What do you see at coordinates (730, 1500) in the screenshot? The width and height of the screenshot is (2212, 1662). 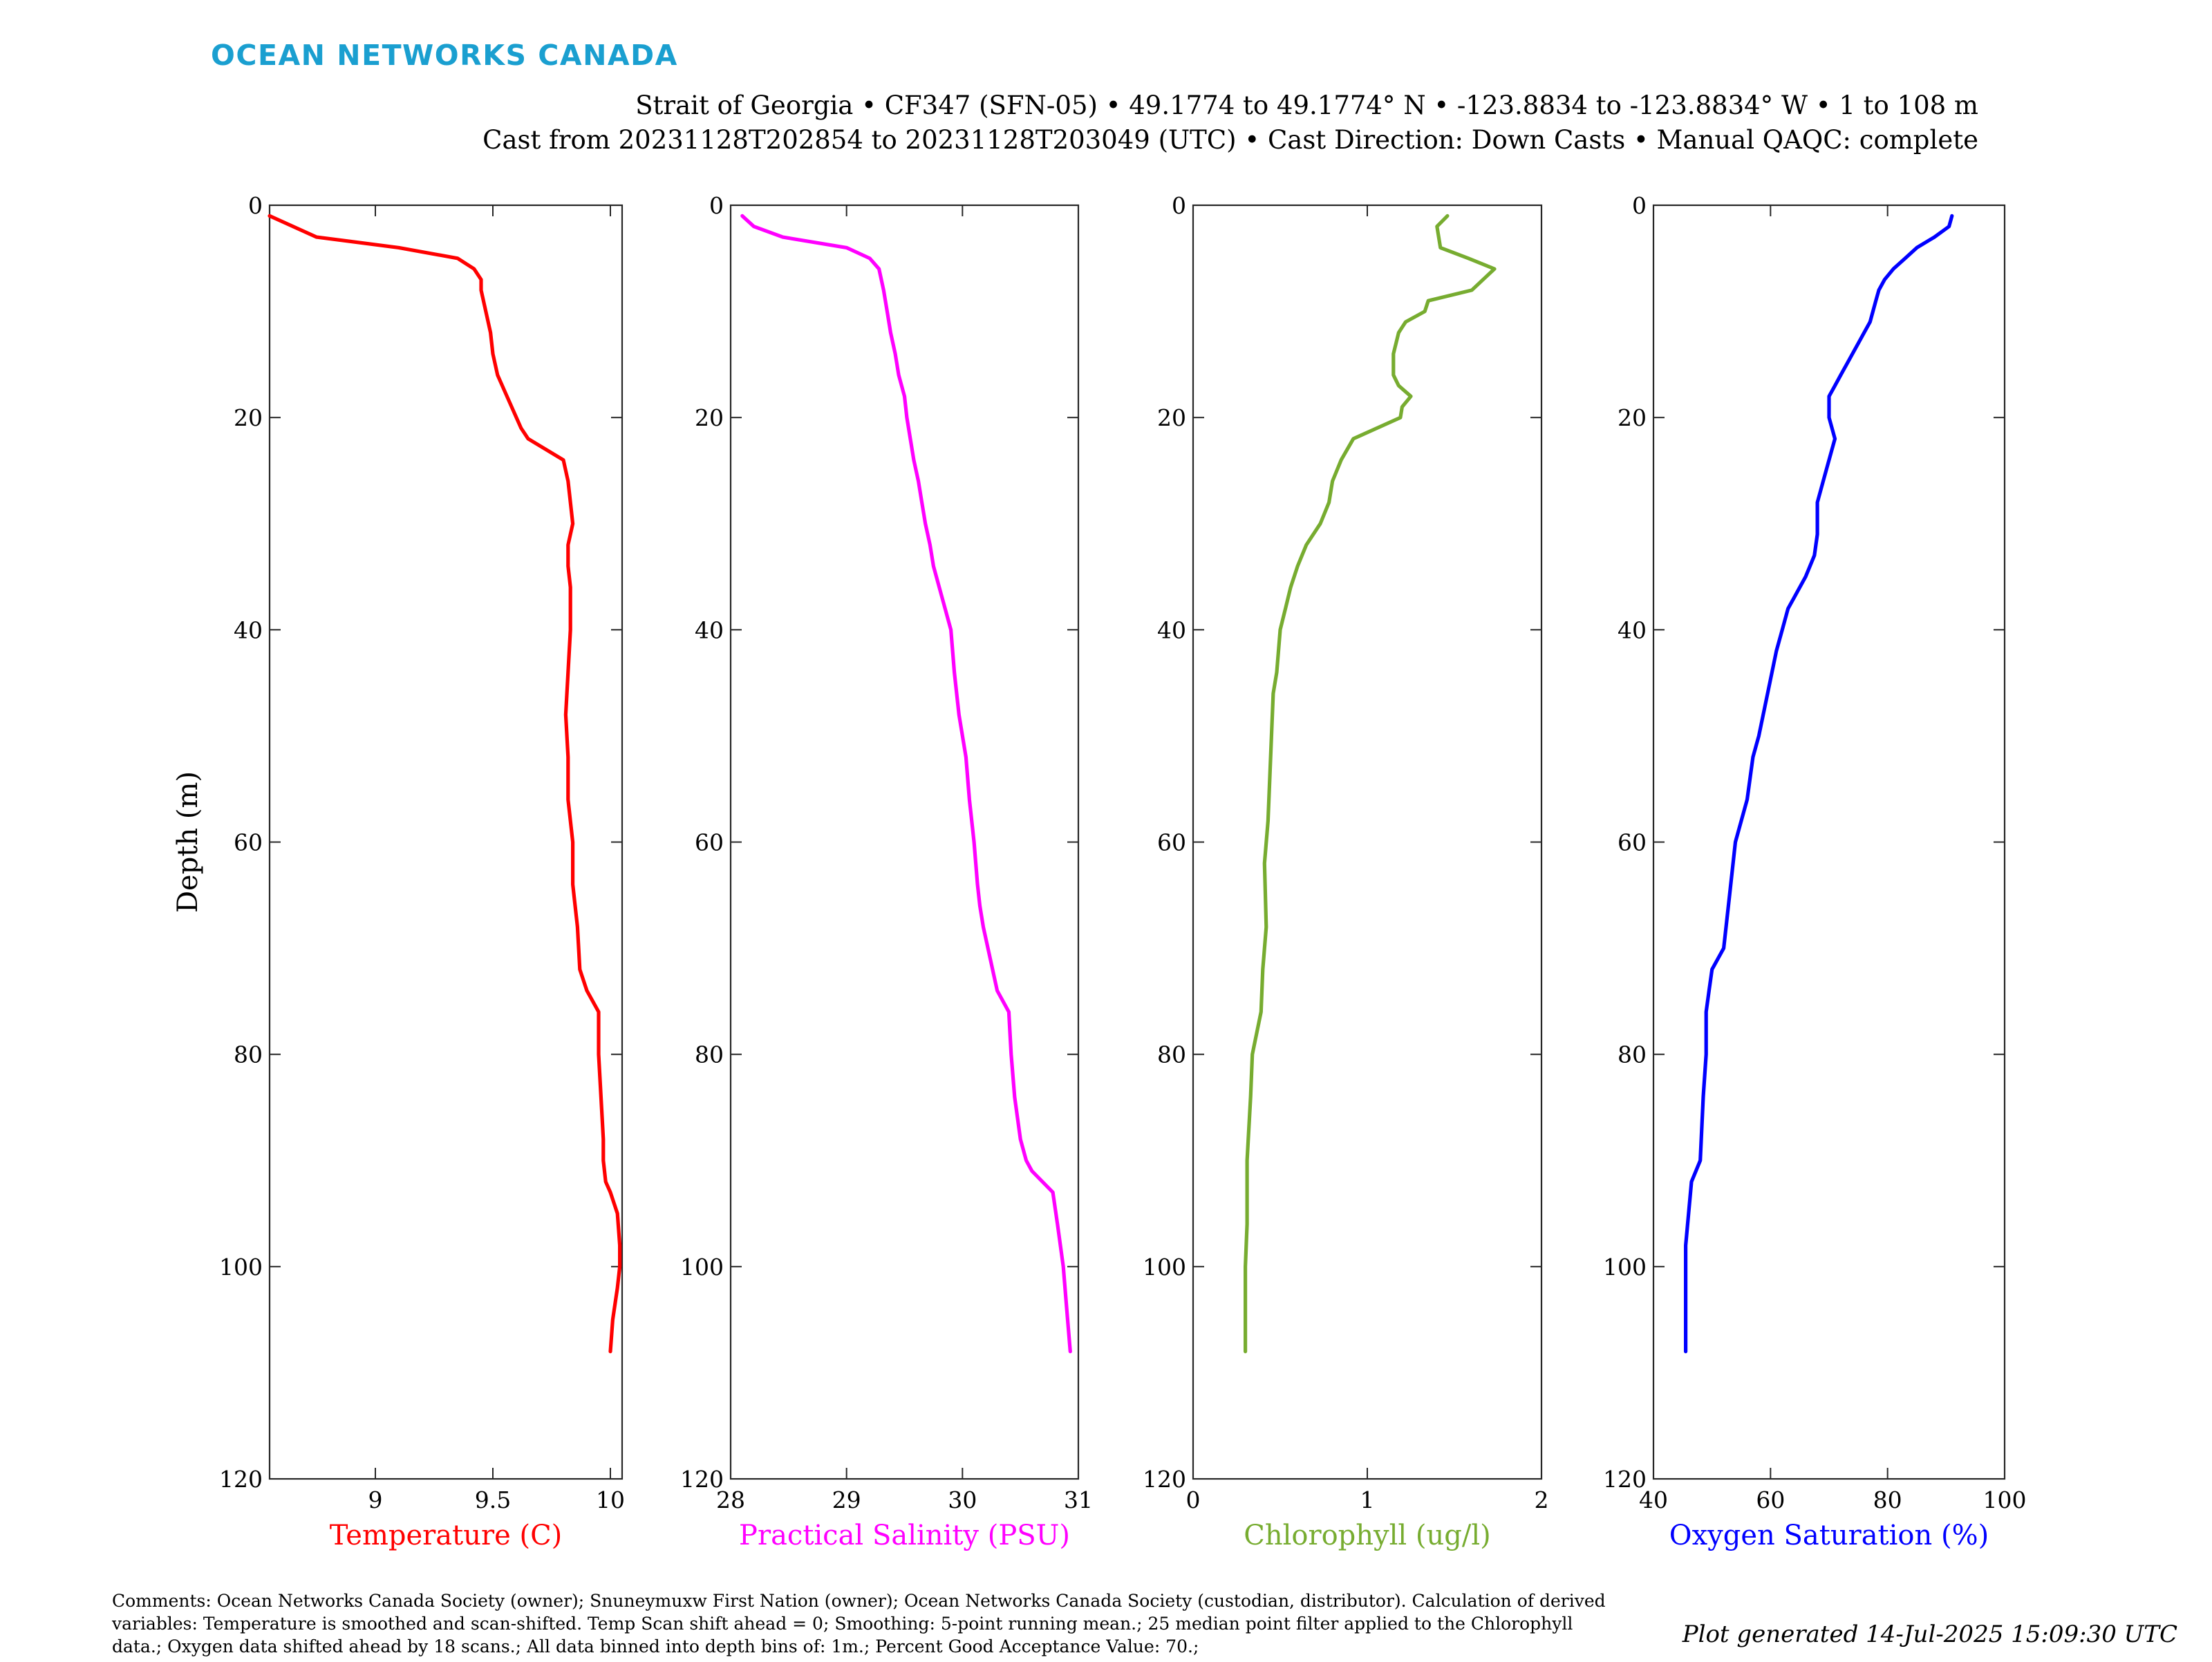 I see `salinity-xtick-label: 28` at bounding box center [730, 1500].